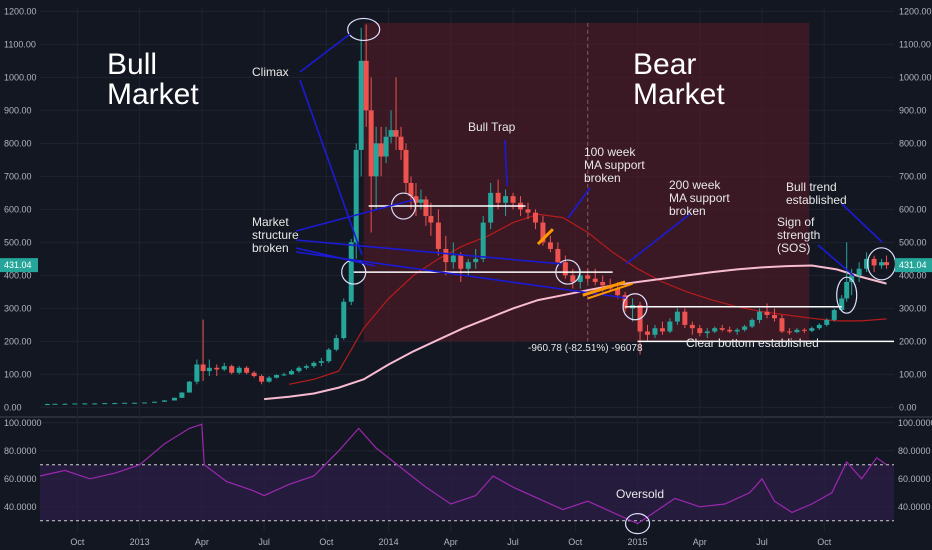 The width and height of the screenshot is (932, 550). What do you see at coordinates (914, 479) in the screenshot?
I see `rsi-right-tick: 60.0000` at bounding box center [914, 479].